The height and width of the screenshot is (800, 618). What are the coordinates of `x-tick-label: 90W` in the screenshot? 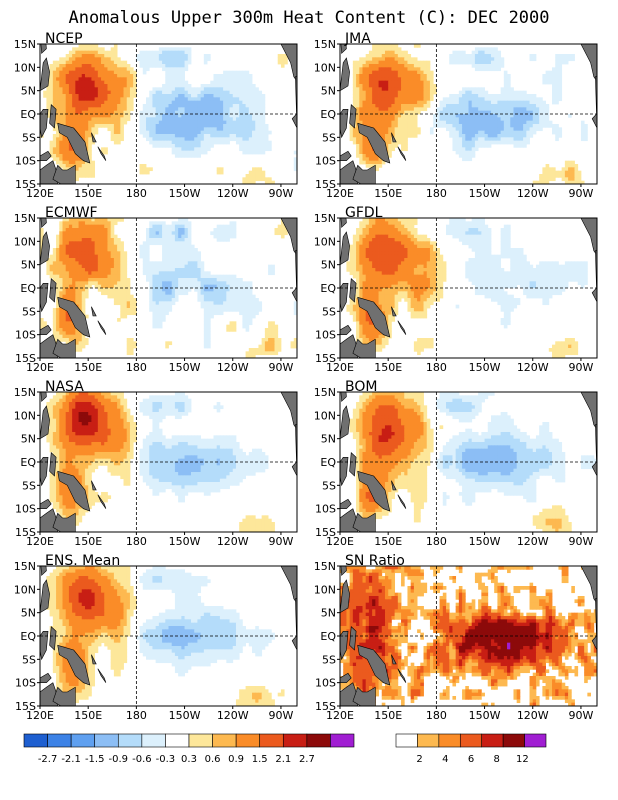 It's located at (581, 193).